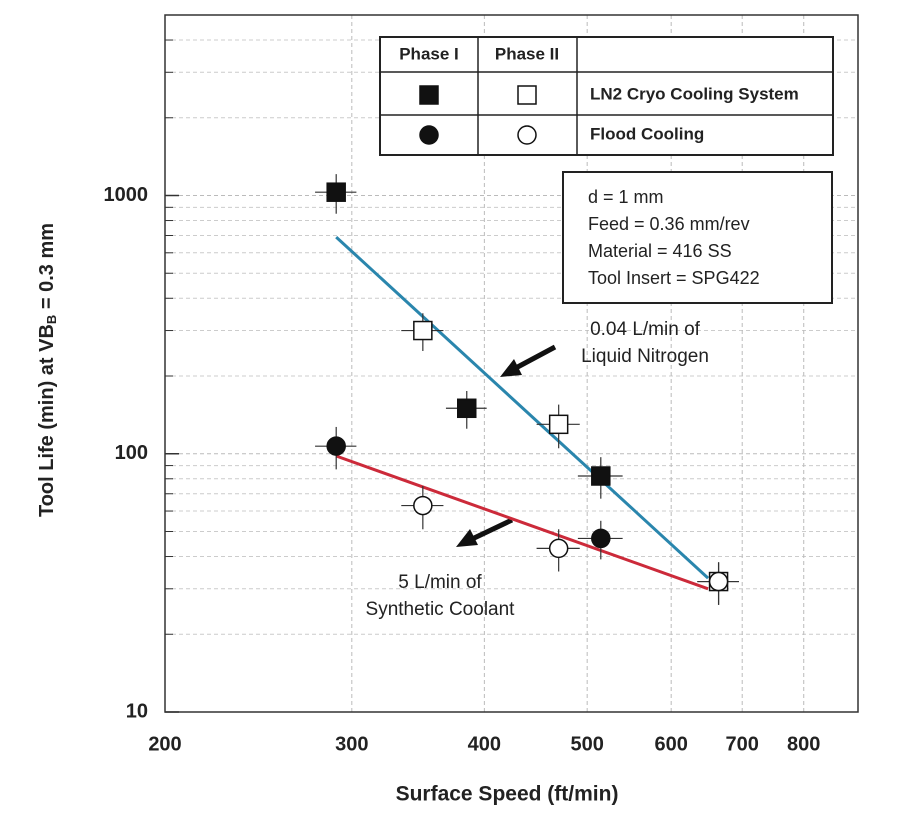  Describe the element at coordinates (586, 744) in the screenshot. I see `x-tick-label: 500` at that location.